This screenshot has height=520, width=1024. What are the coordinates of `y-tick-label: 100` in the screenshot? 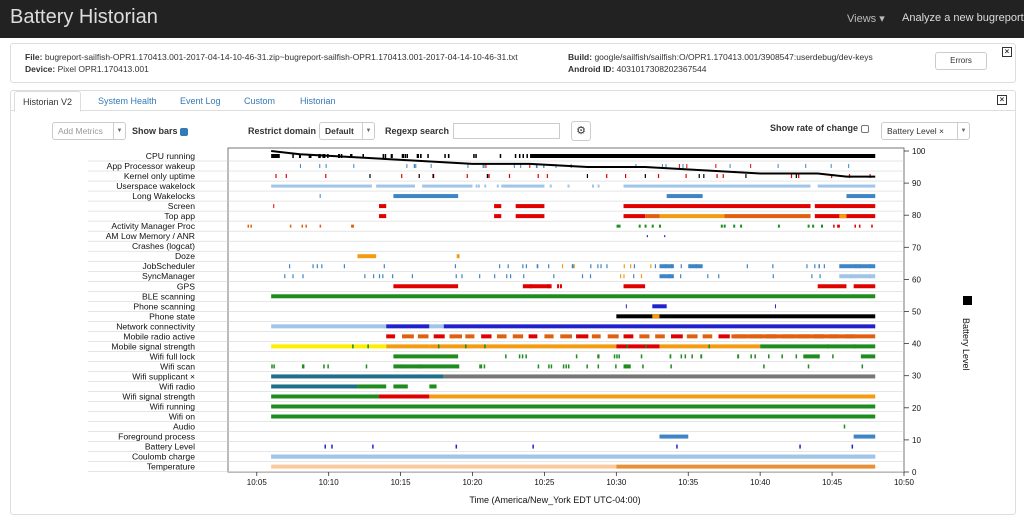 It's located at (919, 151).